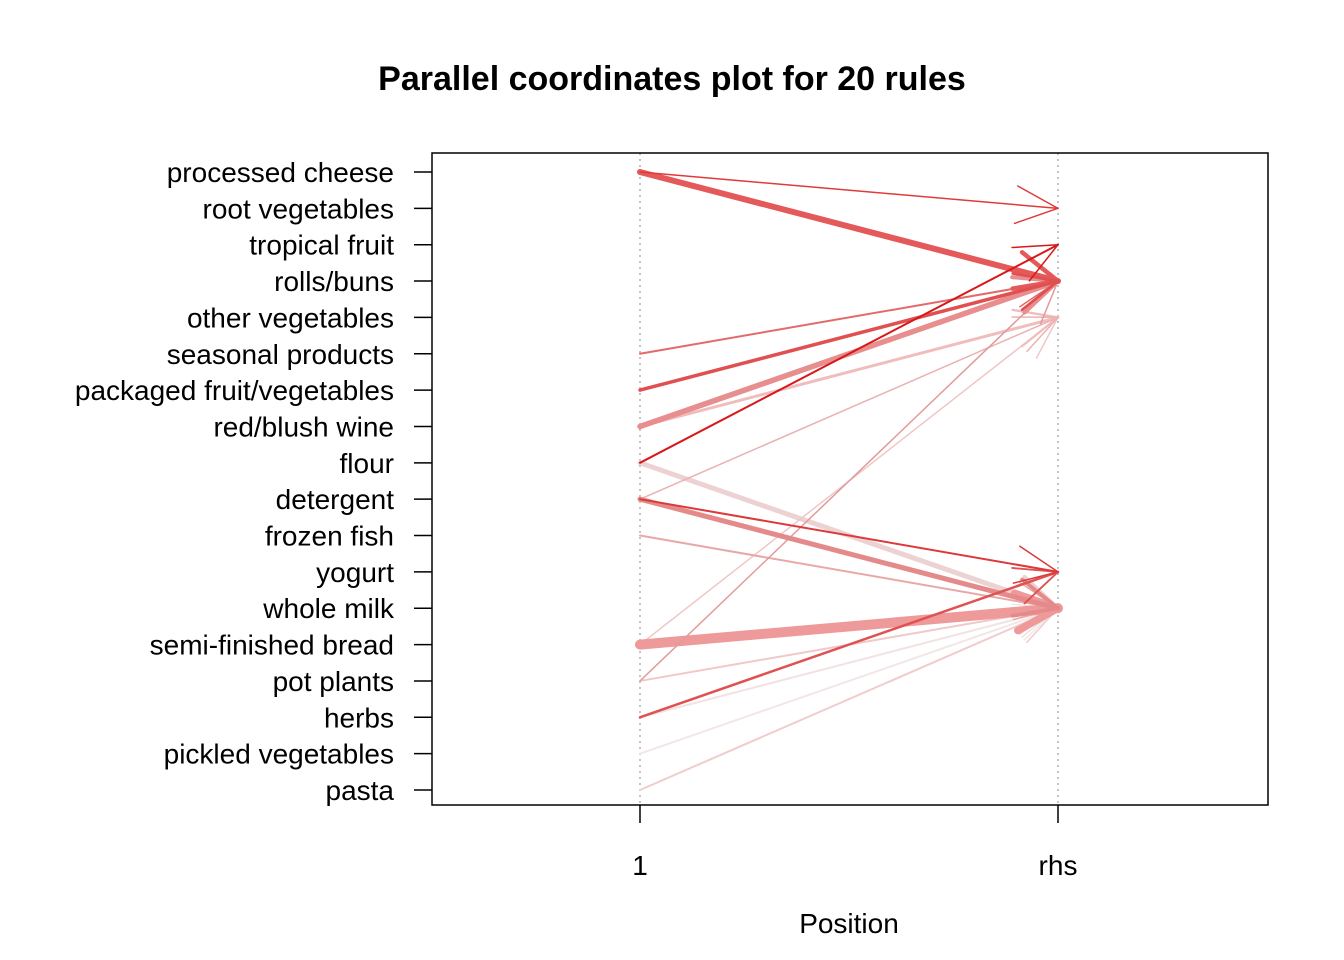  I want to click on y-tick-label: whole milk, so click(328, 608).